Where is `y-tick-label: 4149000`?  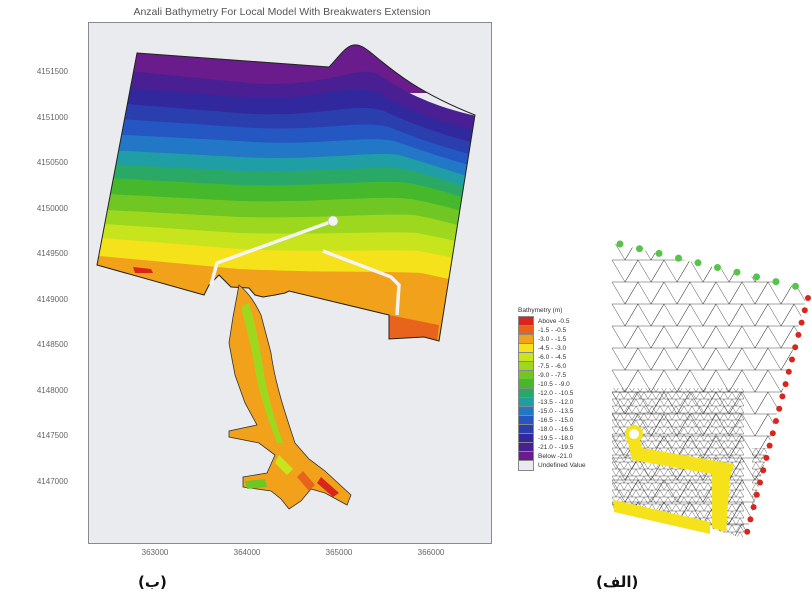 y-tick-label: 4149000 is located at coordinates (52, 299).